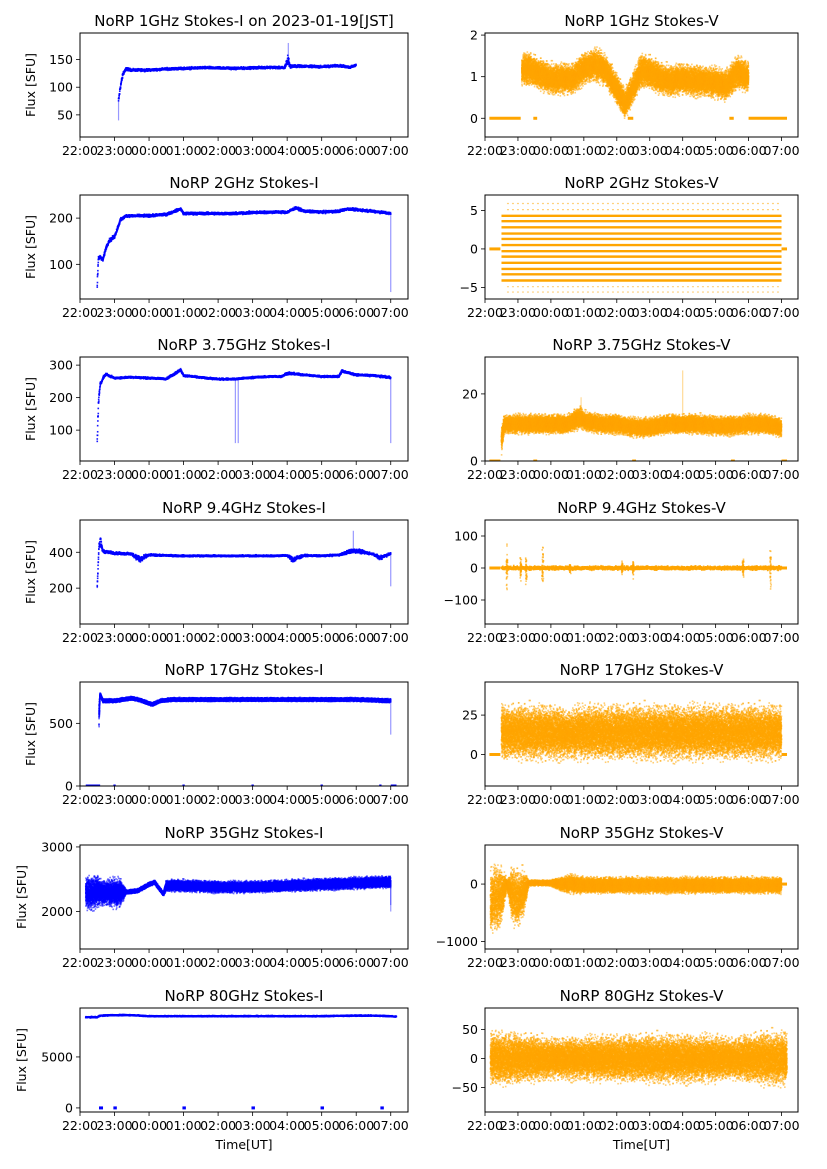 The width and height of the screenshot is (827, 1169). What do you see at coordinates (287, 150) in the screenshot?
I see `x-tick-label: 04:00` at bounding box center [287, 150].